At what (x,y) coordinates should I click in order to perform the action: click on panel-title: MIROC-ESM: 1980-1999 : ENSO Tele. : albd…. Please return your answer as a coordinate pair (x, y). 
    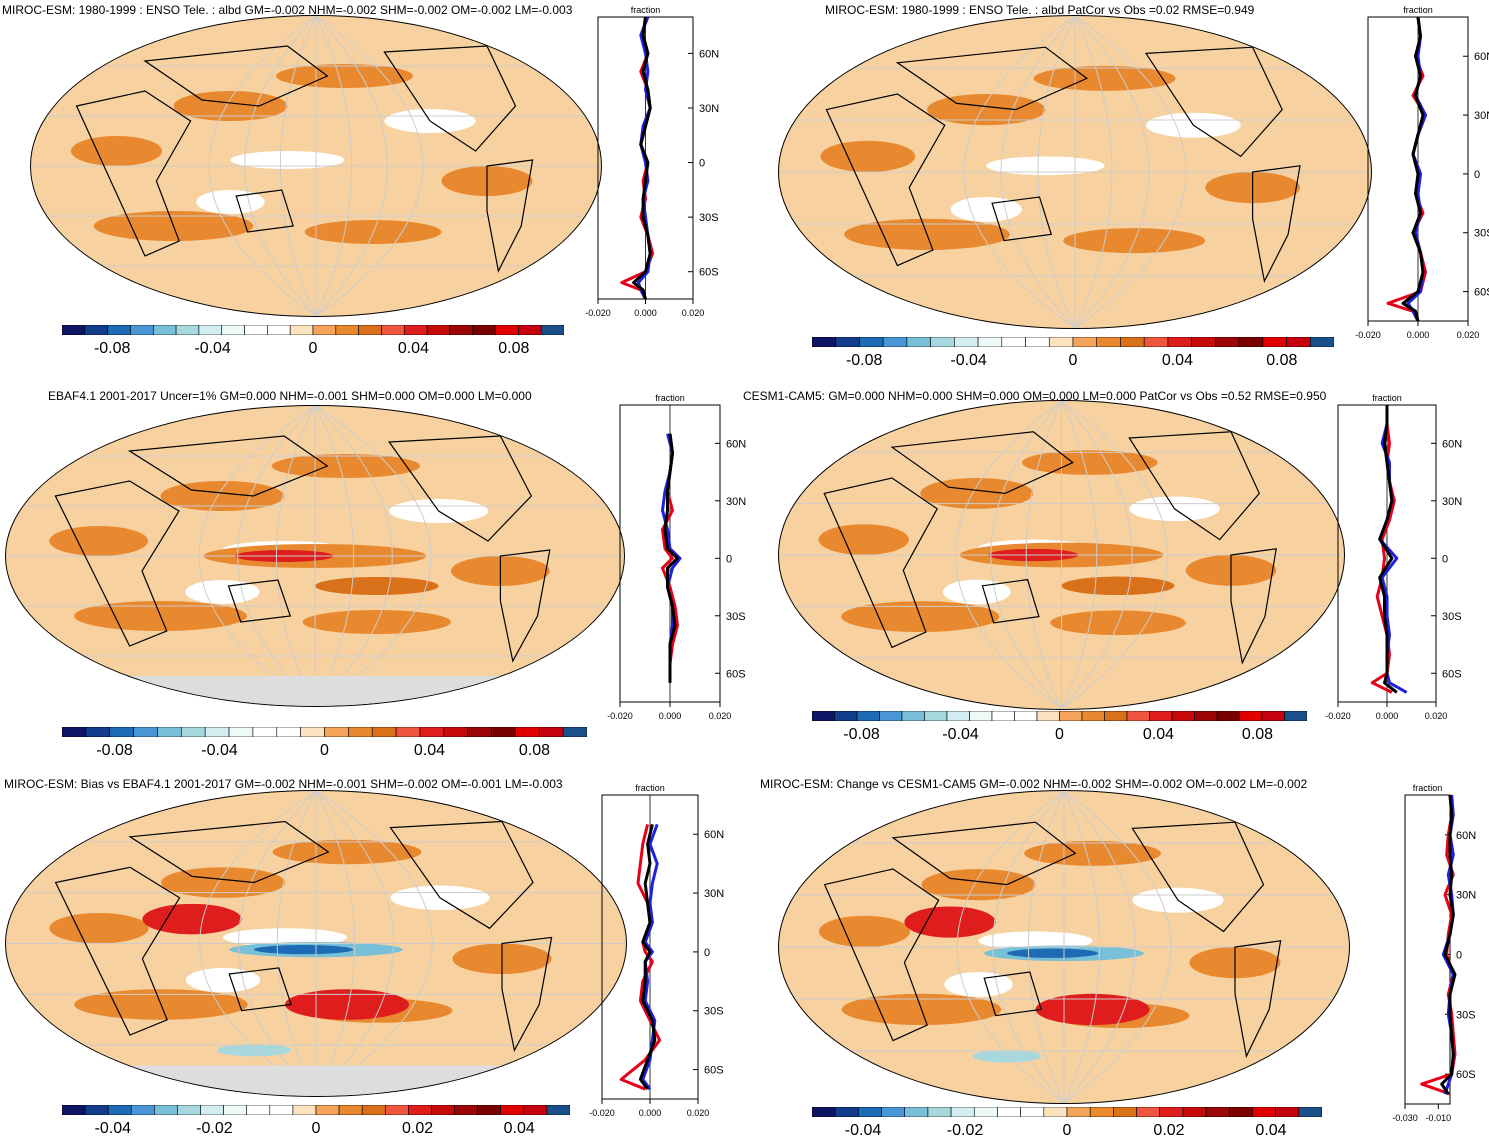
    Looking at the image, I should click on (287, 10).